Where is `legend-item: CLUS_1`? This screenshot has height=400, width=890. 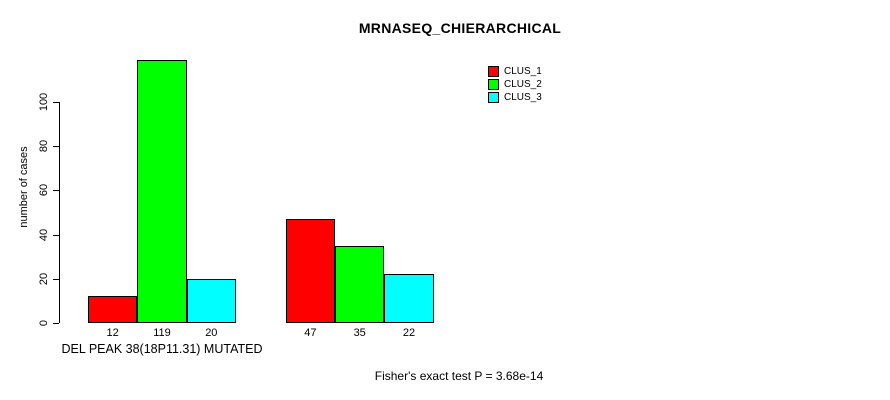 legend-item: CLUS_1 is located at coordinates (515, 71).